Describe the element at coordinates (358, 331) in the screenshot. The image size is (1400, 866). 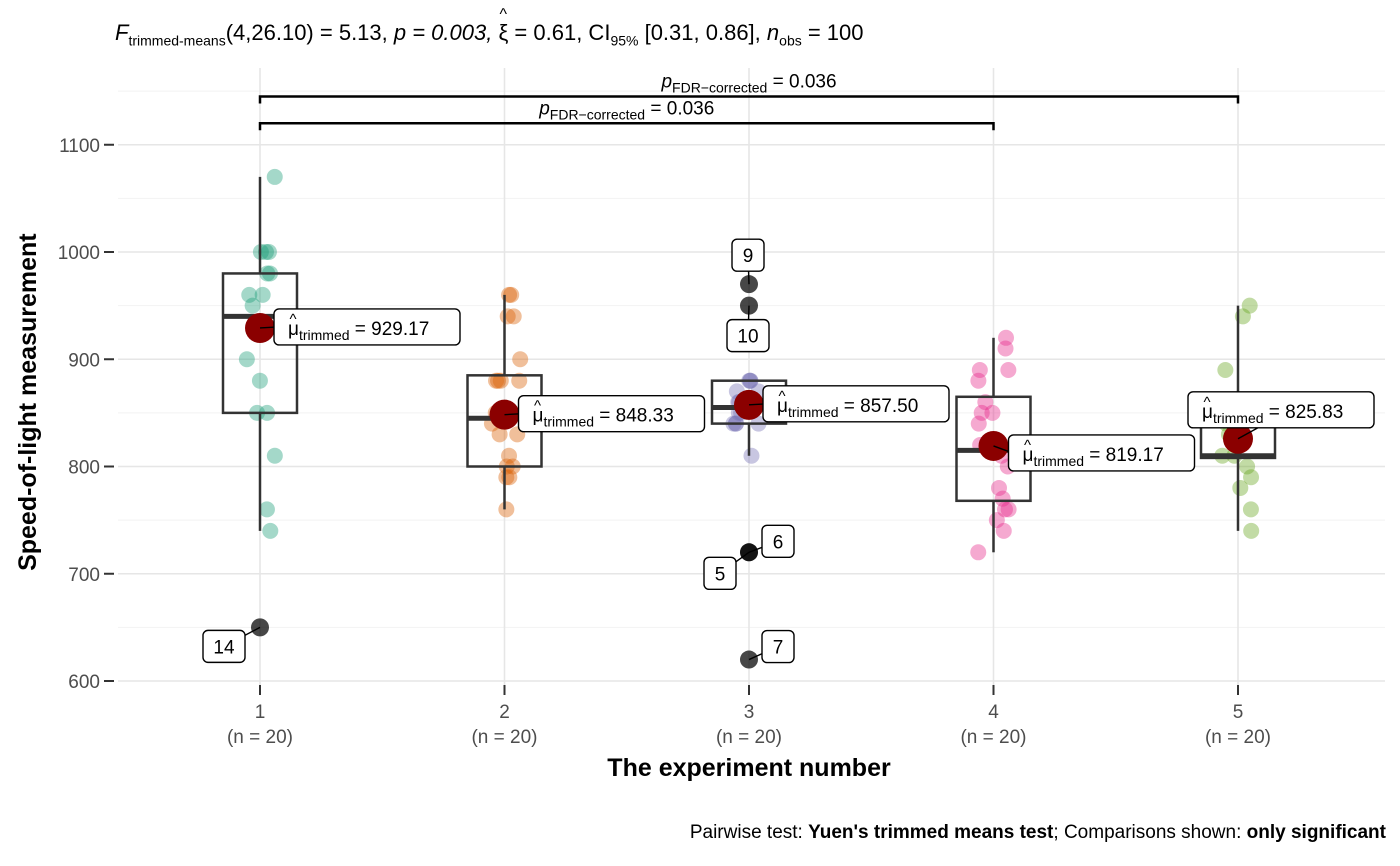
I see `mean-label: μtrimmed = 929.17` at that location.